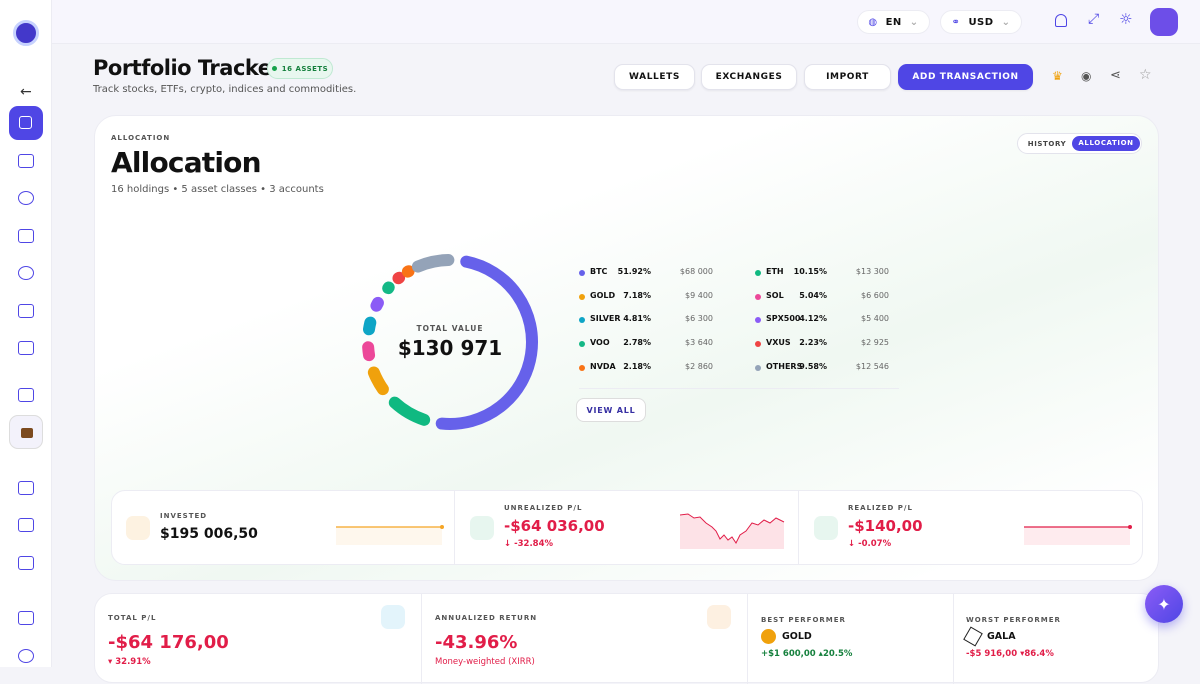  Describe the element at coordinates (629, 318) in the screenshot. I see `legend-percent: 4.81%` at that location.